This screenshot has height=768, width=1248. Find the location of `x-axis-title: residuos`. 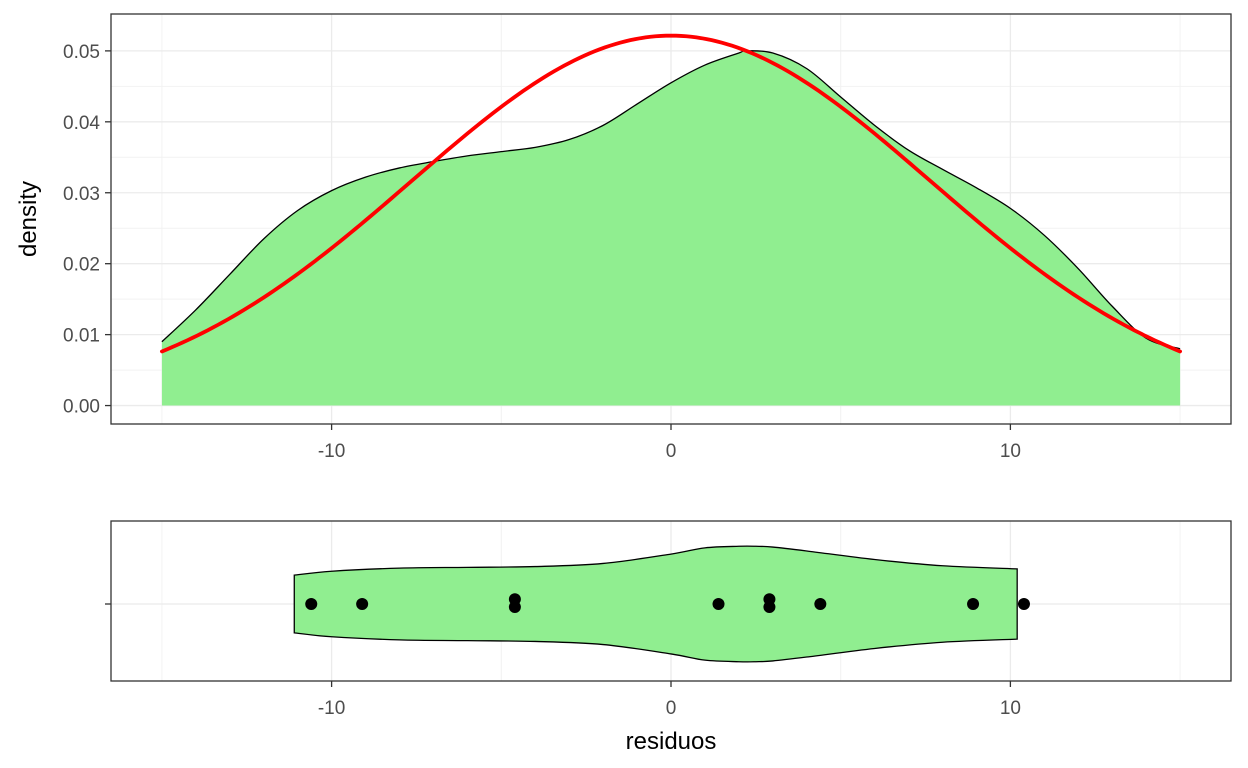

x-axis-title: residuos is located at coordinates (671, 741).